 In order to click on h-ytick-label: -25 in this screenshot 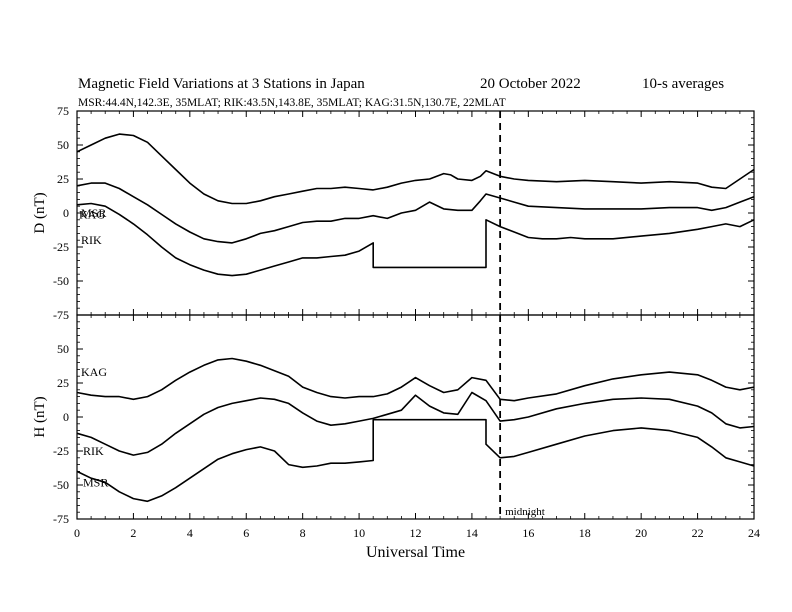, I will do `click(61, 451)`.